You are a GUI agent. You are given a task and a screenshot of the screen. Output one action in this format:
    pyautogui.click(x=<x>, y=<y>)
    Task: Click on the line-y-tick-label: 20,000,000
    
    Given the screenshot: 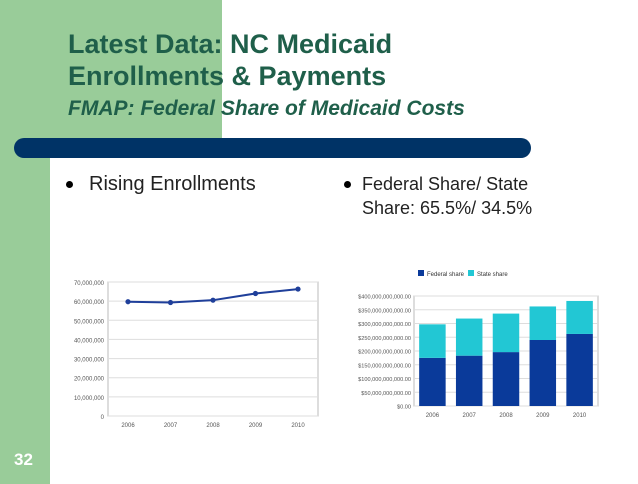 What is the action you would take?
    pyautogui.click(x=89, y=380)
    